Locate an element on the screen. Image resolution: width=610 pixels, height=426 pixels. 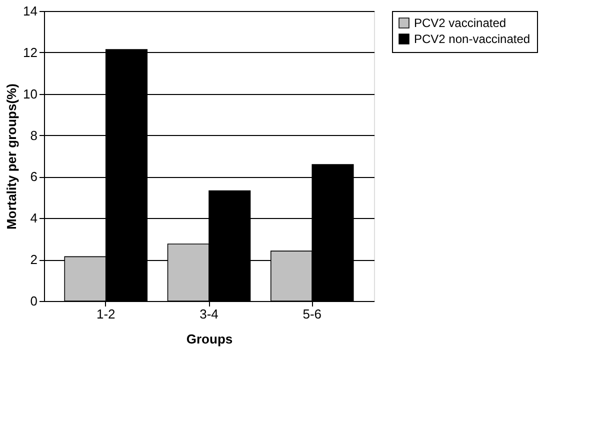
y-tick-label: 14 is located at coordinates (30, 11).